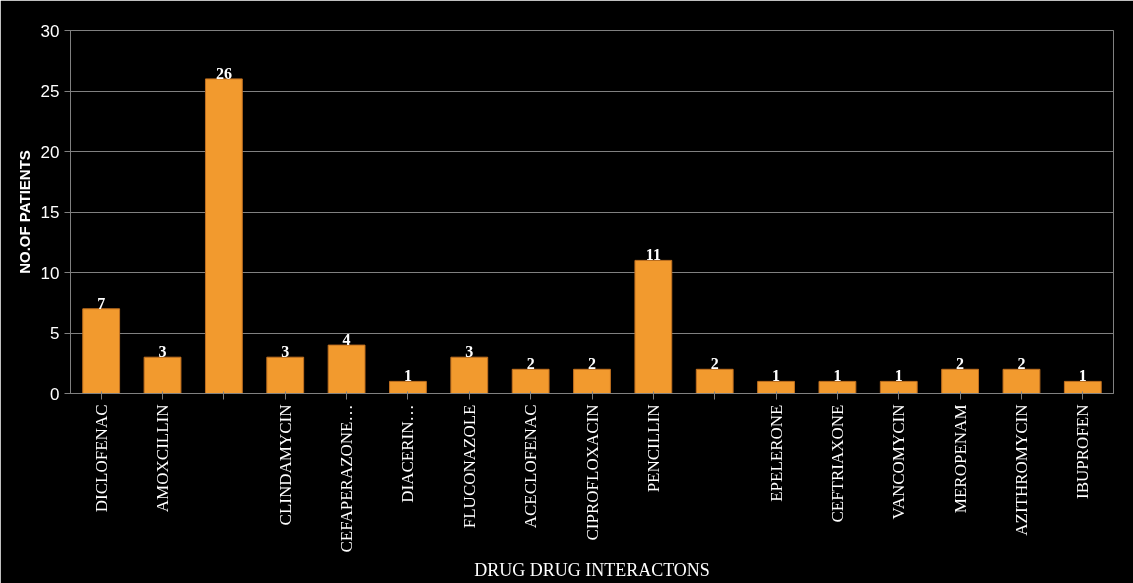  What do you see at coordinates (653, 448) in the screenshot?
I see `x-tick-label: PENCILLIN` at bounding box center [653, 448].